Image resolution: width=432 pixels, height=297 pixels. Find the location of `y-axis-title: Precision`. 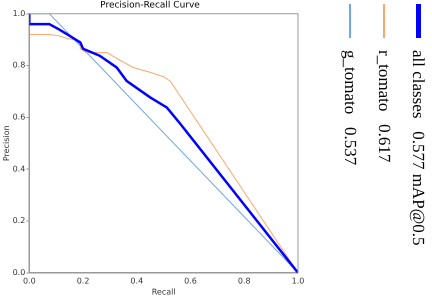

y-axis-title: Precision is located at coordinates (6, 143).